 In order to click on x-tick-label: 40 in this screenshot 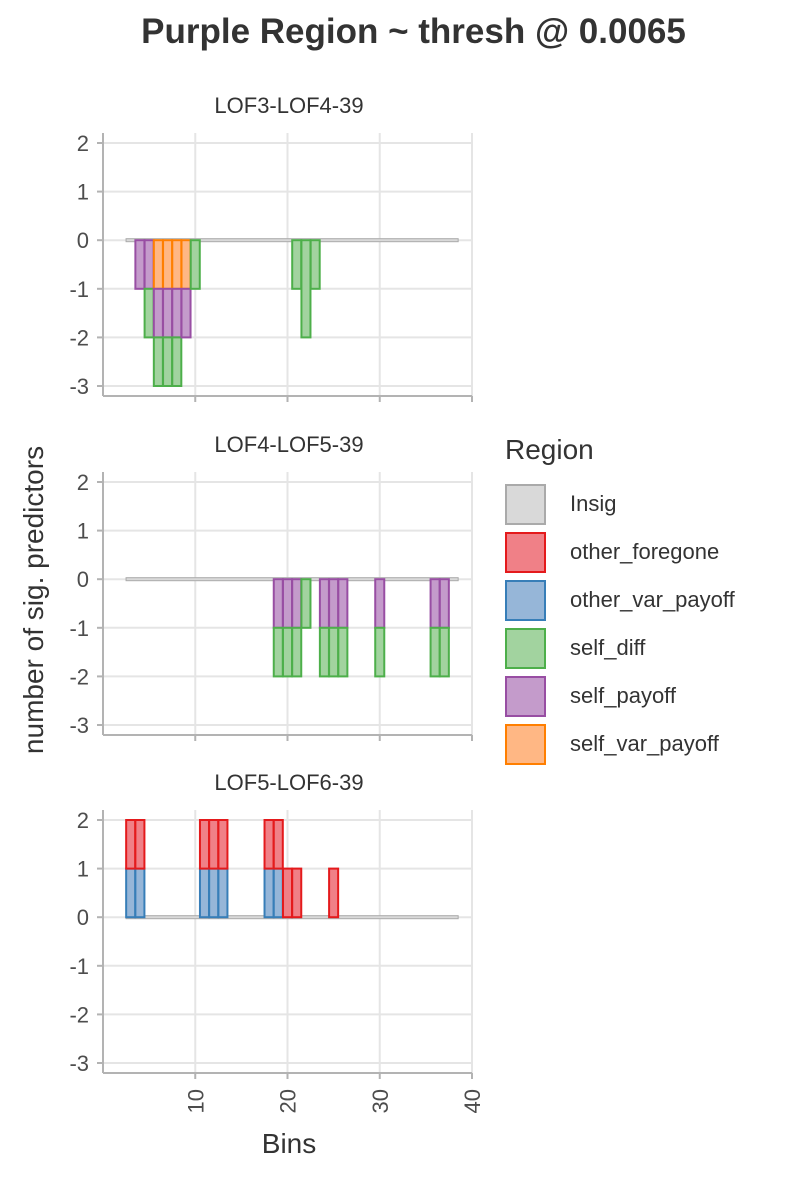, I will do `click(472, 1101)`.